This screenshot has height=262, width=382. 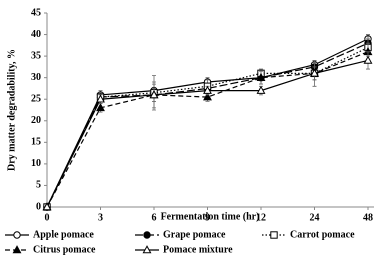 What do you see at coordinates (194, 234) in the screenshot?
I see `legend-label: Grape pomace` at bounding box center [194, 234].